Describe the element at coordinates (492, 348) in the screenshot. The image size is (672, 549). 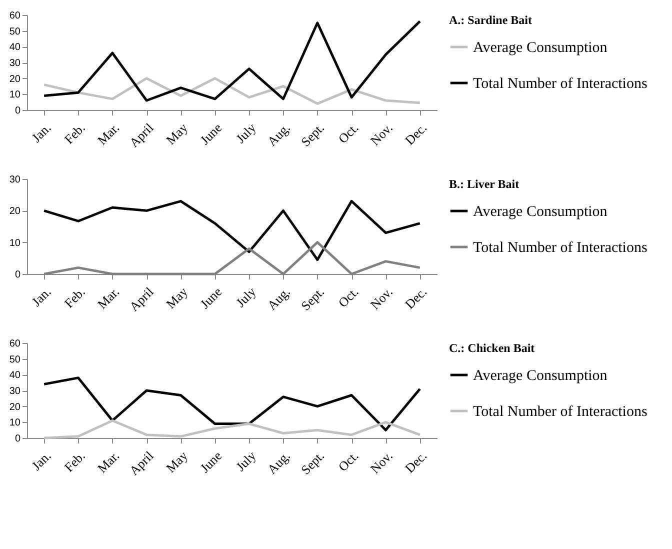
I see `legend-title: C.: Chicken Bait` at that location.